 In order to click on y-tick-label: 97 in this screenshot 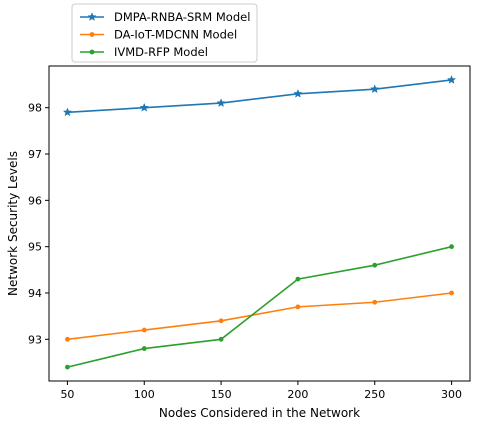, I will do `click(35, 154)`.